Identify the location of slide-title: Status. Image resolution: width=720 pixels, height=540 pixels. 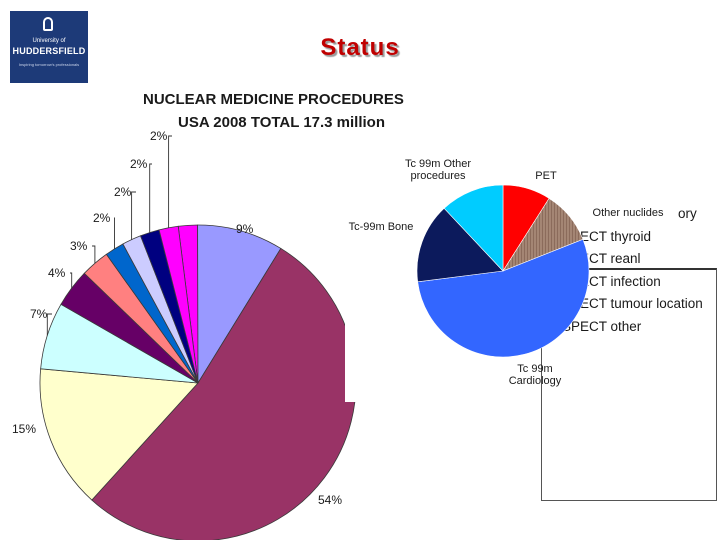
(360, 47).